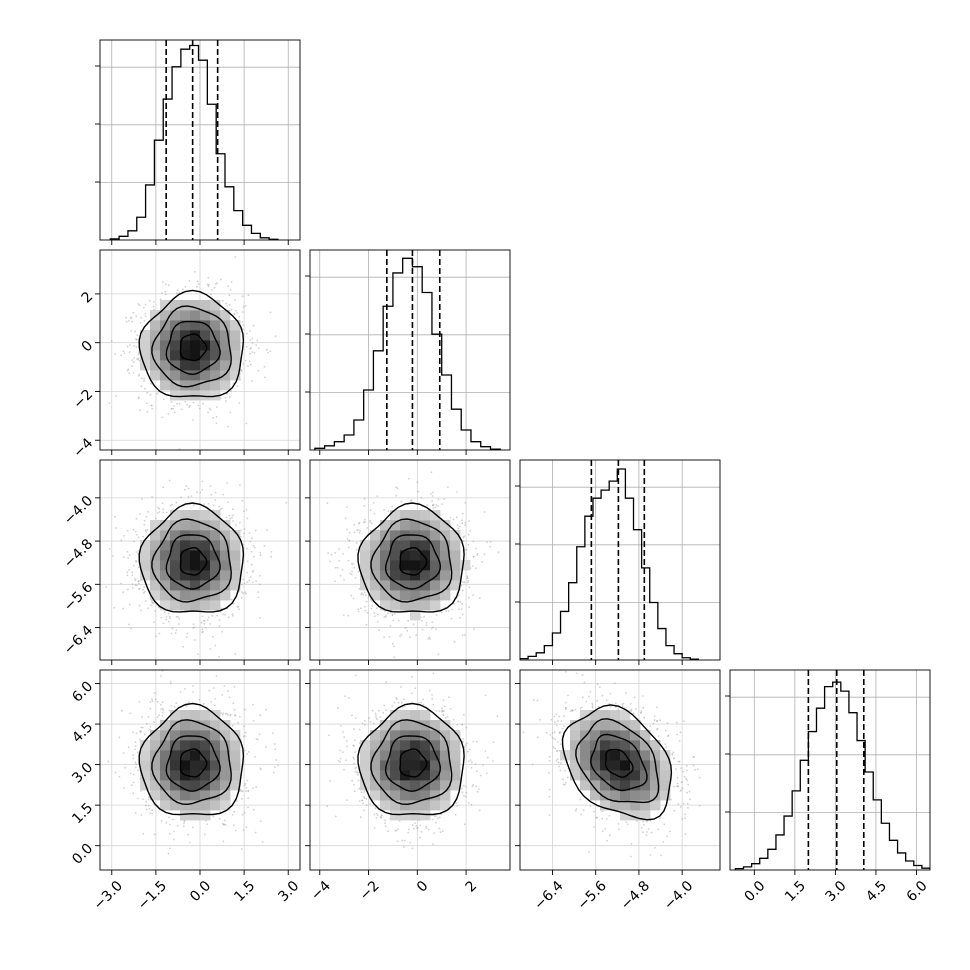  What do you see at coordinates (191, 560) in the screenshot?
I see `contour-line` at bounding box center [191, 560].